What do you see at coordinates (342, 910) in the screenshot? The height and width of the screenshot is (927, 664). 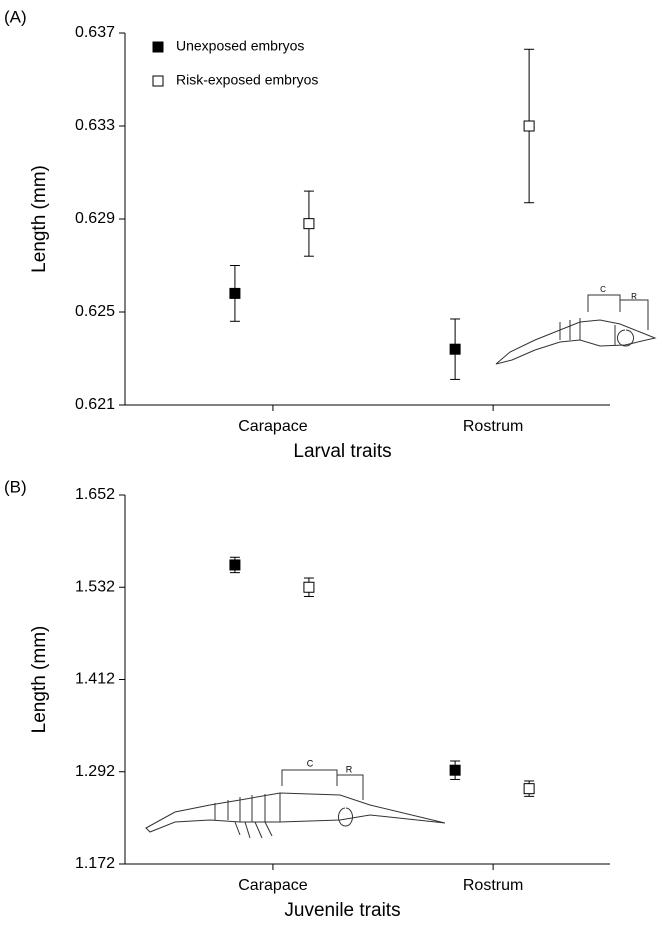 I see `x-axis-label: Juvenile traits` at bounding box center [342, 910].